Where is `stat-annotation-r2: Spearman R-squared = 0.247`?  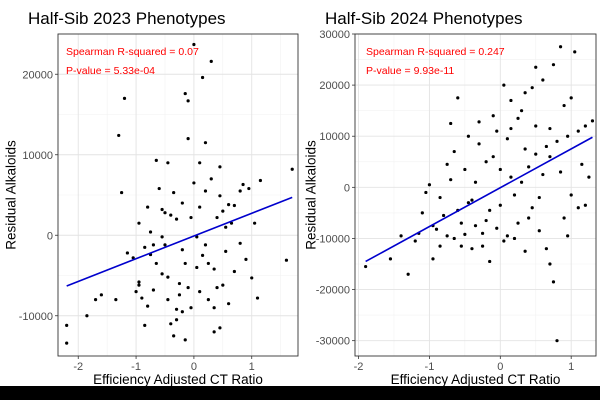
stat-annotation-r2: Spearman R-squared = 0.247 is located at coordinates (435, 52).